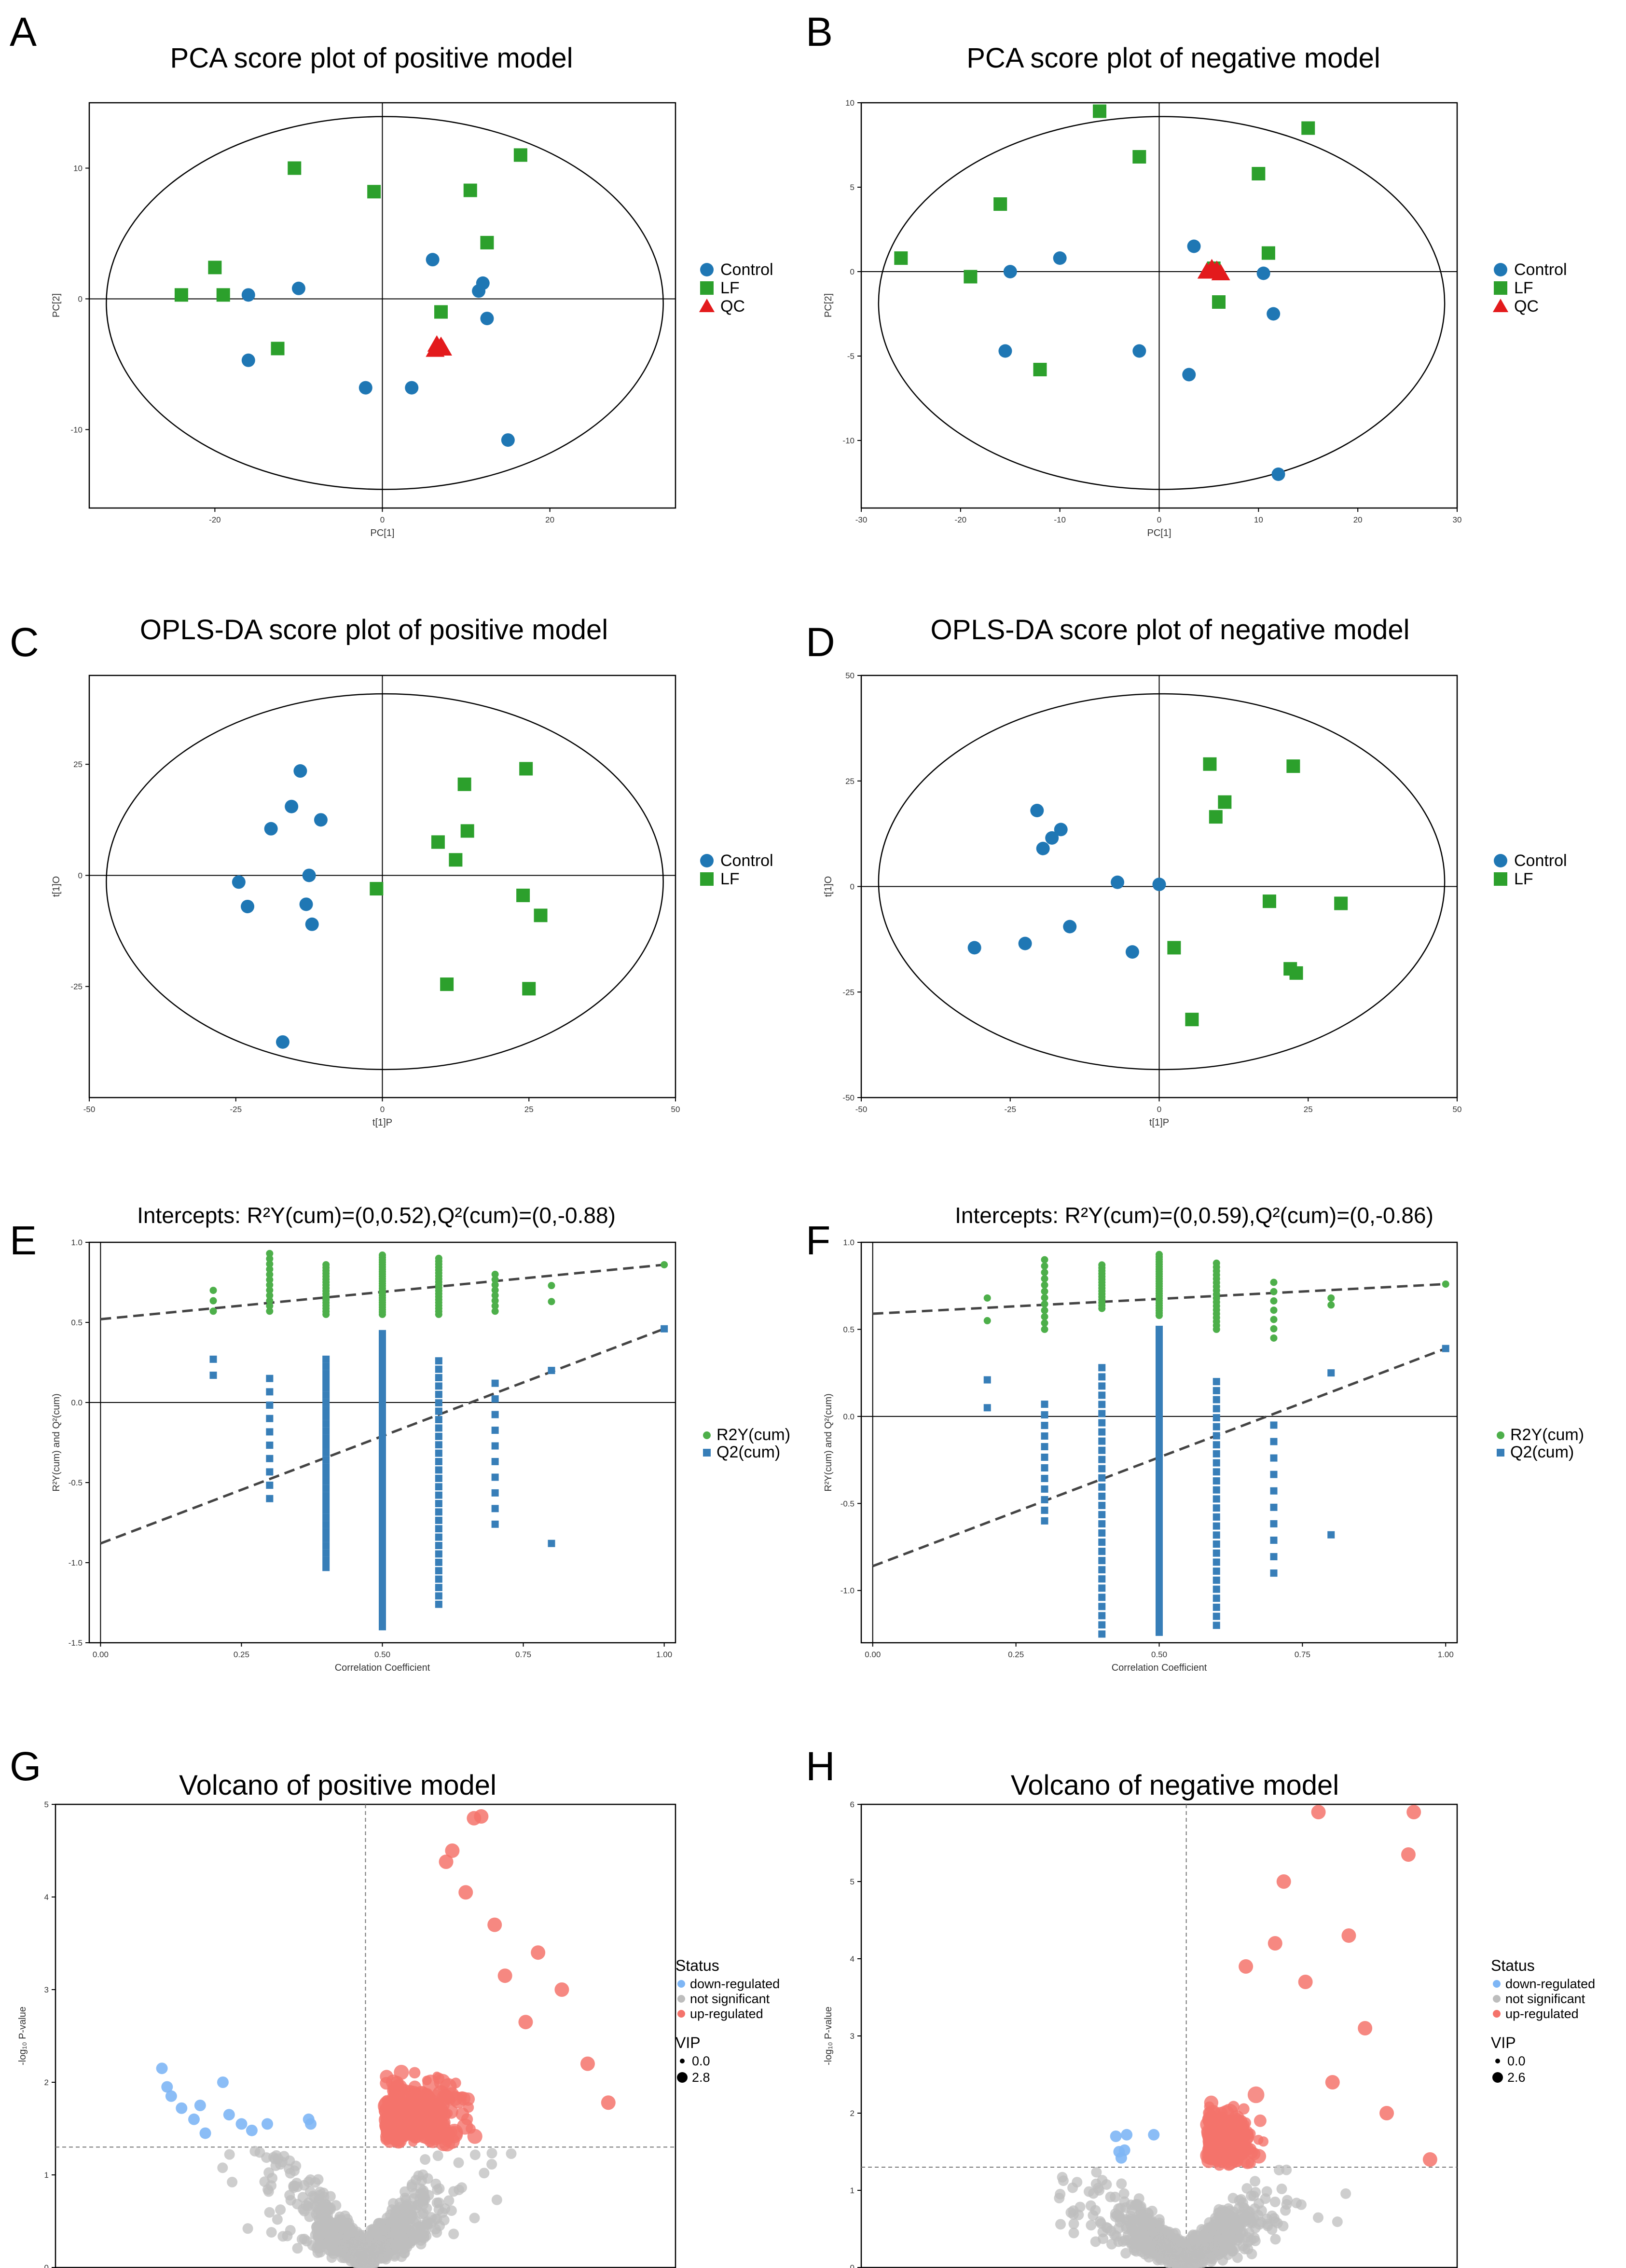 The width and height of the screenshot is (1626, 2268). I want to click on y-tick-label: 4, so click(852, 1959).